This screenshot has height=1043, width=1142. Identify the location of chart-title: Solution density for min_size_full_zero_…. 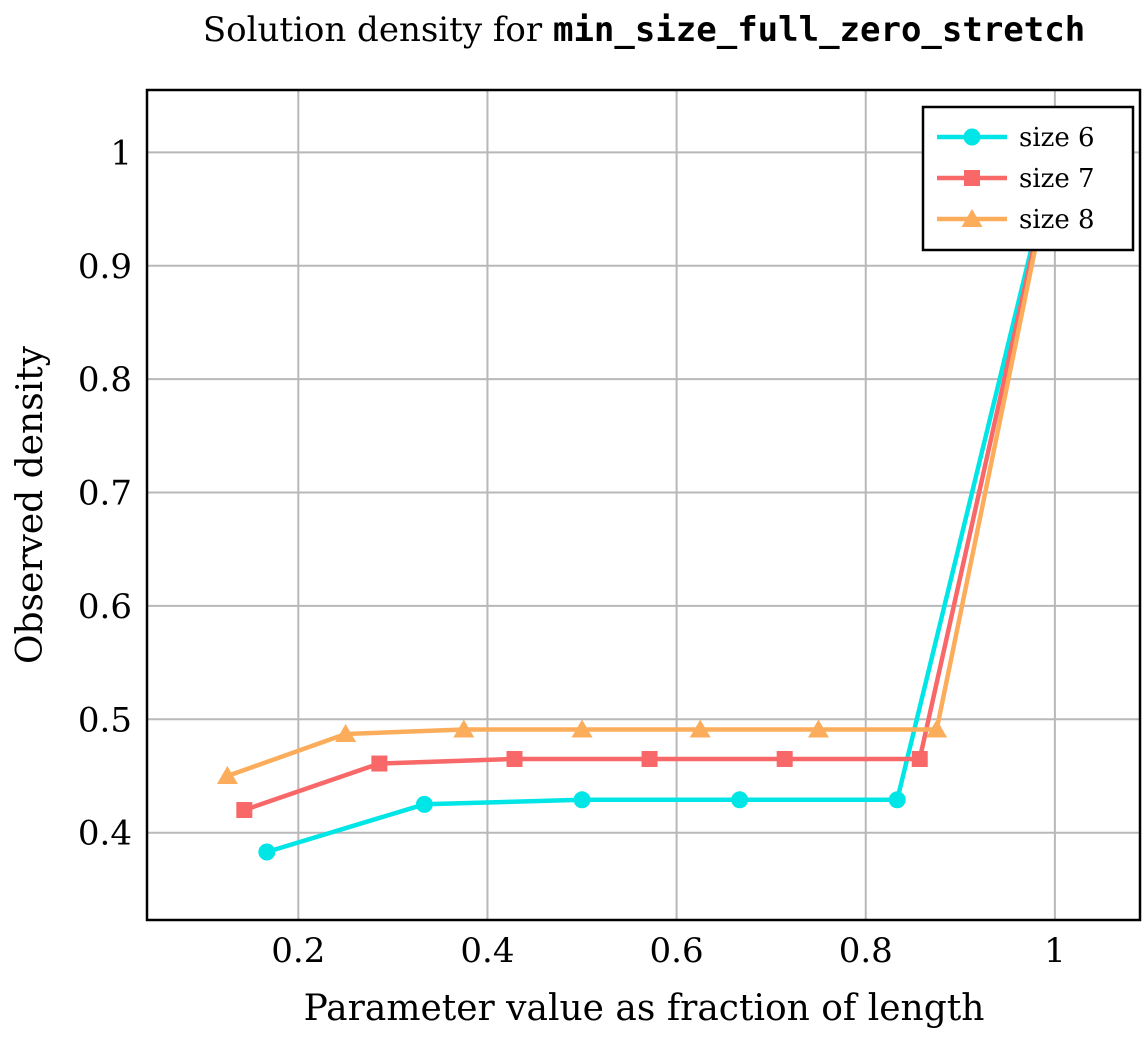
(644, 30).